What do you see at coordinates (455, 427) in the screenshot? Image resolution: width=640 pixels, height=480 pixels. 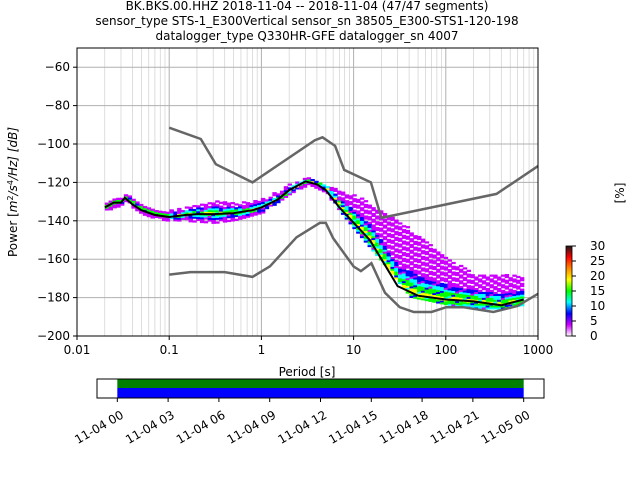 I see `coverage-tick-label: 11-04 21` at bounding box center [455, 427].